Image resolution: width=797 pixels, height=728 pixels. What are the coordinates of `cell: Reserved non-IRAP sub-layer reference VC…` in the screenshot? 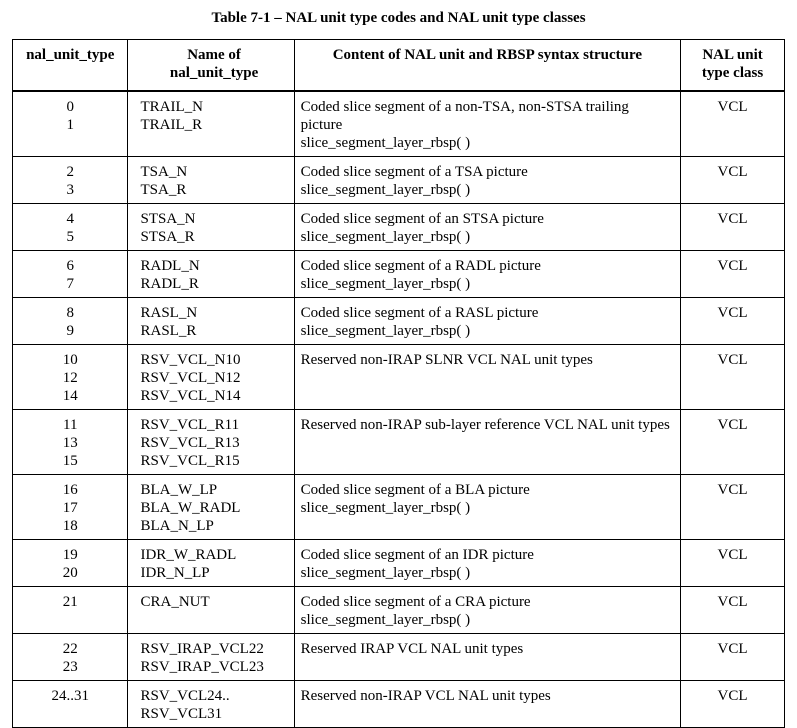 It's located at (487, 442).